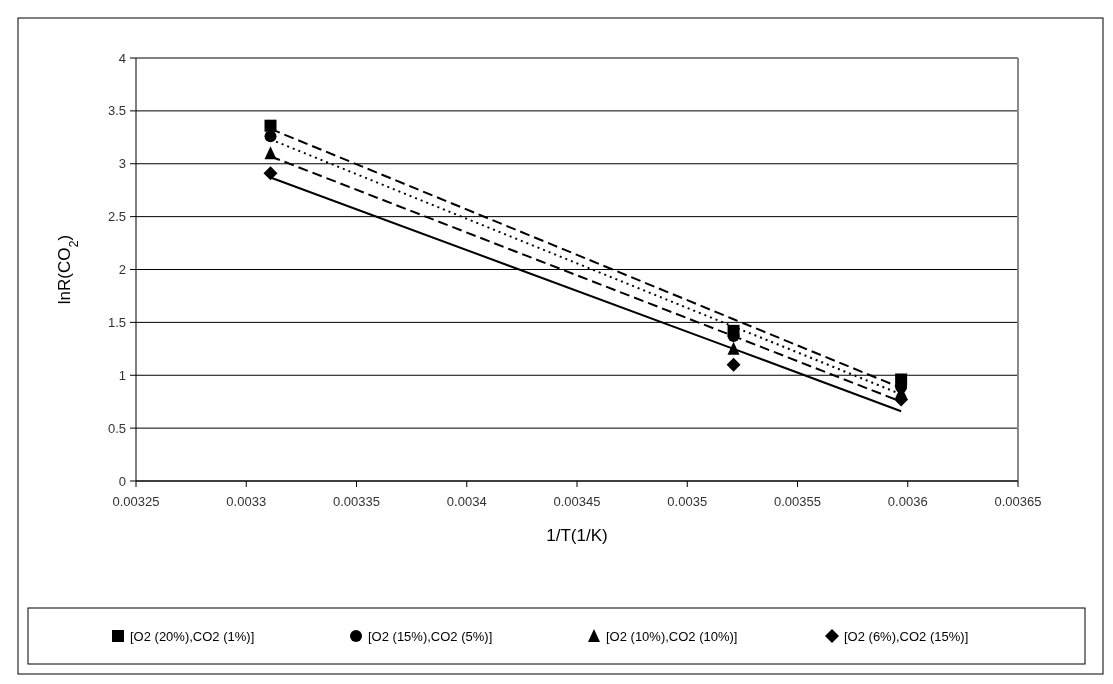 This screenshot has width=1113, height=684. I want to click on y-tick-label: 2.5, so click(116, 217).